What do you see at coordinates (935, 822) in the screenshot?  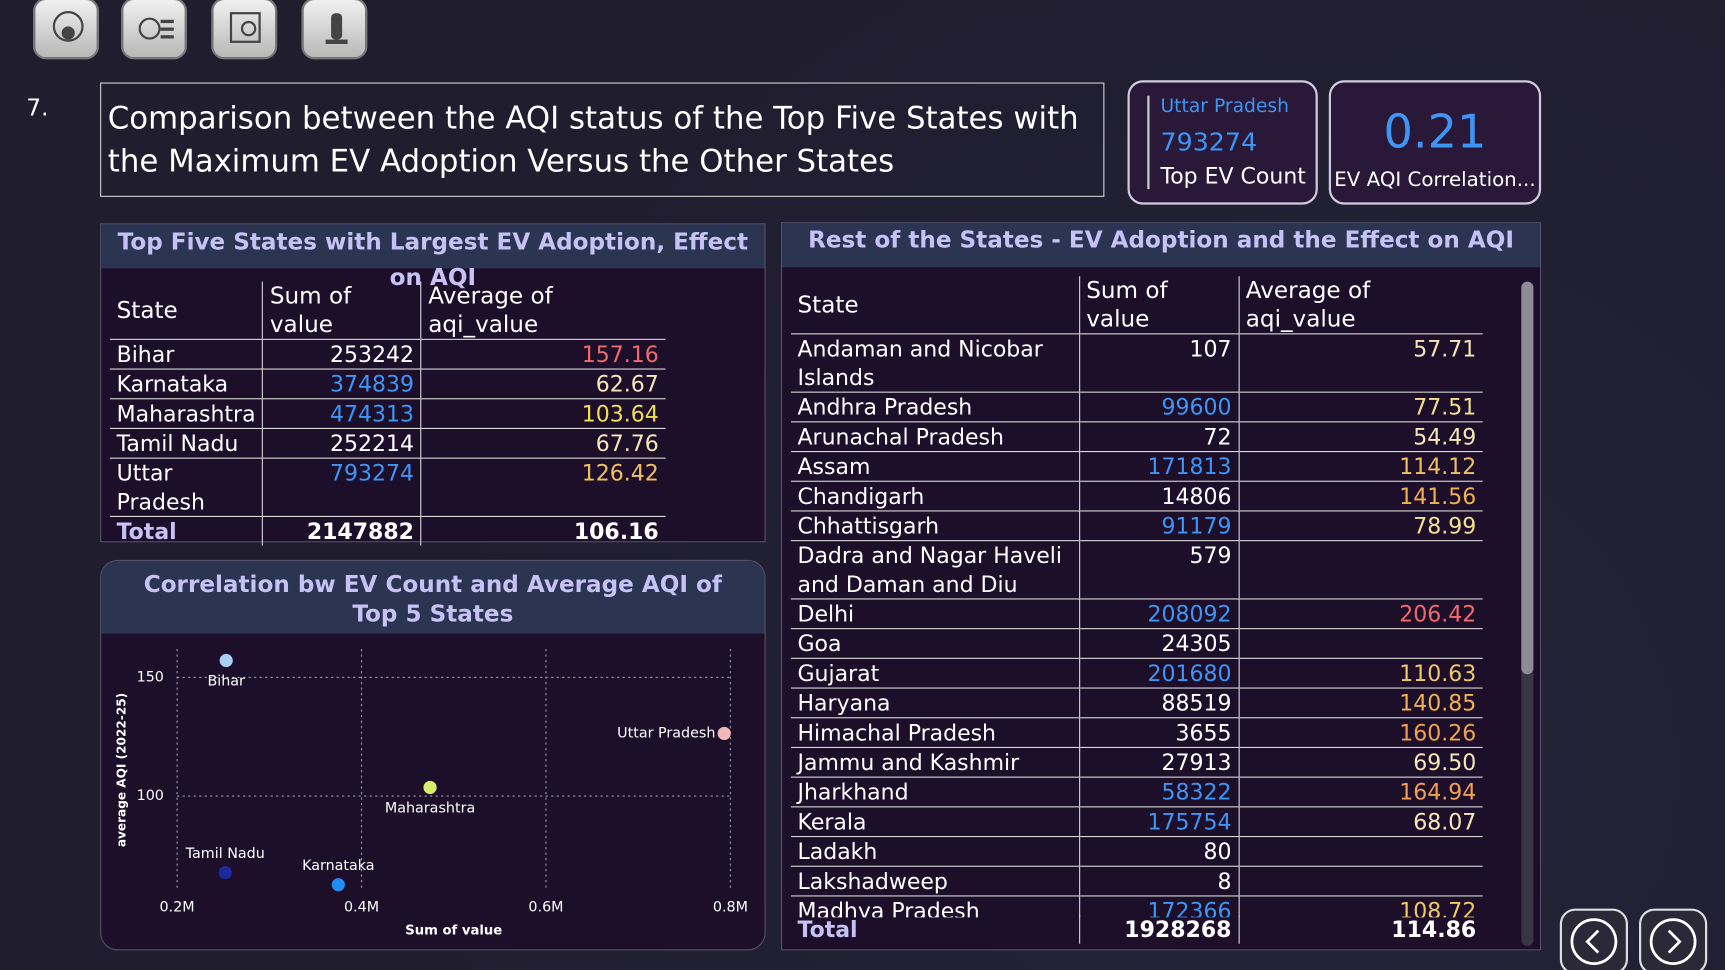 I see `table-cell: Kerala` at bounding box center [935, 822].